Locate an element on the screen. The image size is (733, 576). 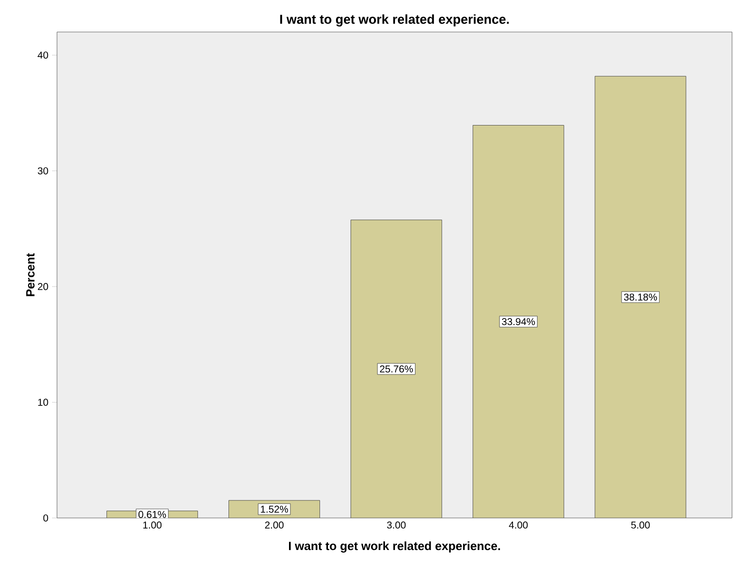
x-tick-label: 4.00 is located at coordinates (518, 525).